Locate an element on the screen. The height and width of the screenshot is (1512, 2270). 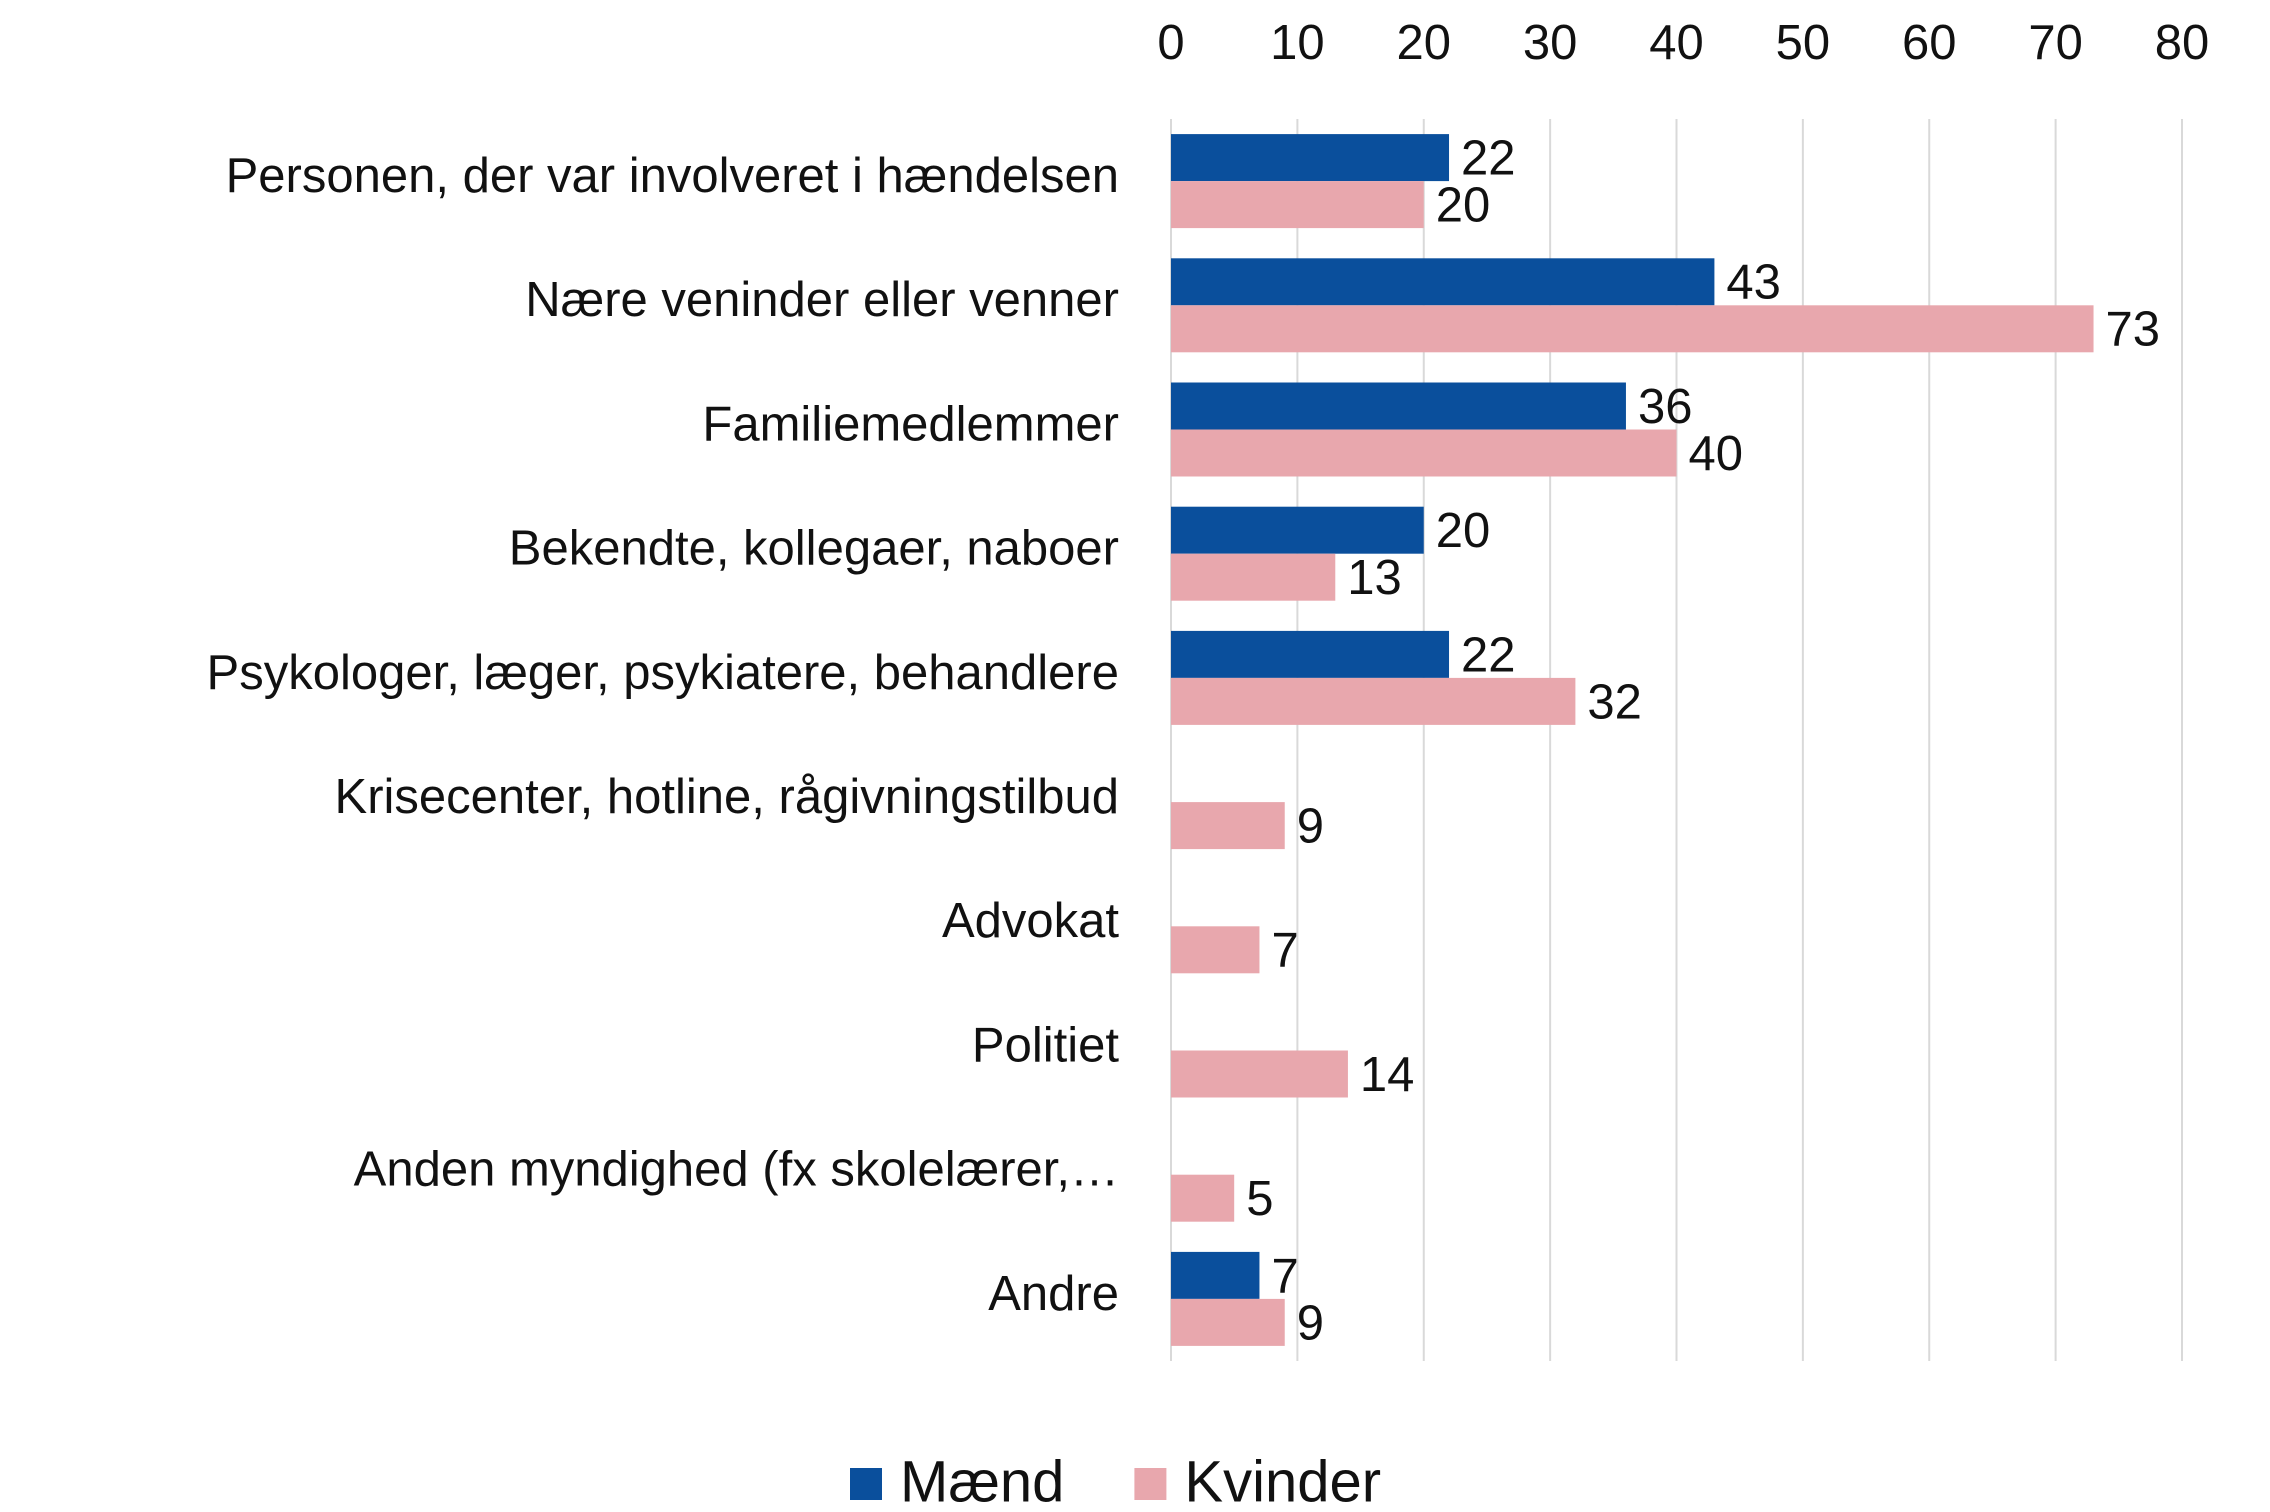
x-tick-label: 0 is located at coordinates (1170, 43).